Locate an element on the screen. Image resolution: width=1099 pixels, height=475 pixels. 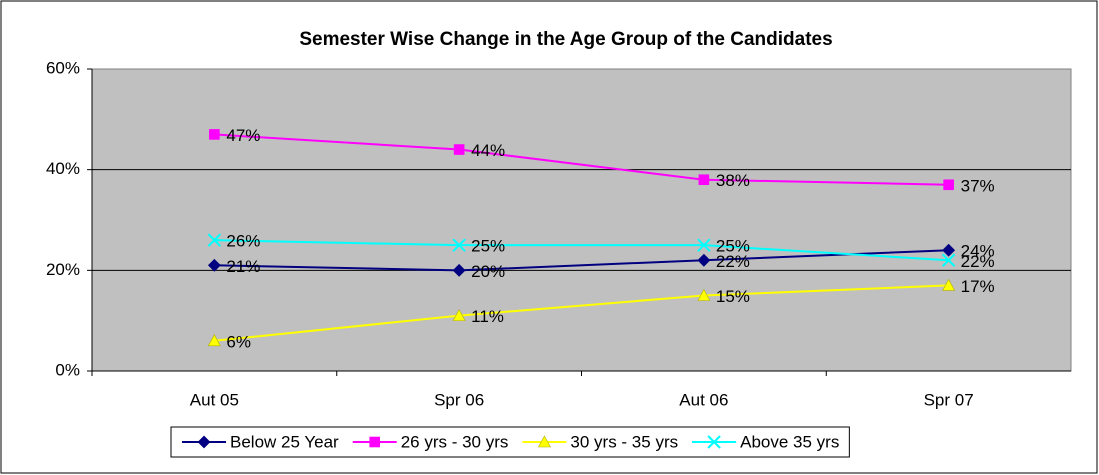
data-label: 21% is located at coordinates (243, 266).